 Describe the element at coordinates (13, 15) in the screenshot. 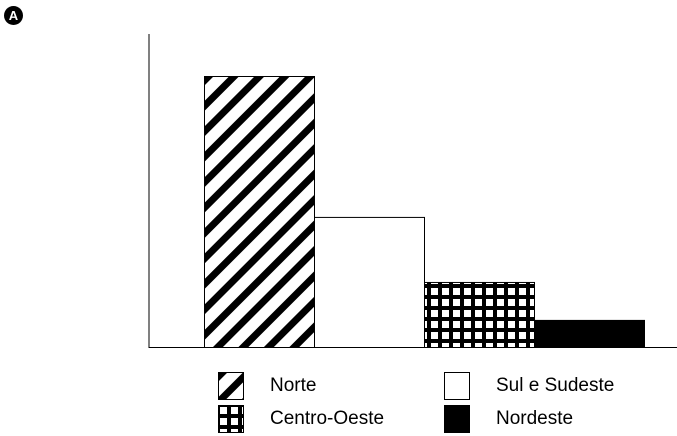

I see `panel-label-badge: A` at that location.